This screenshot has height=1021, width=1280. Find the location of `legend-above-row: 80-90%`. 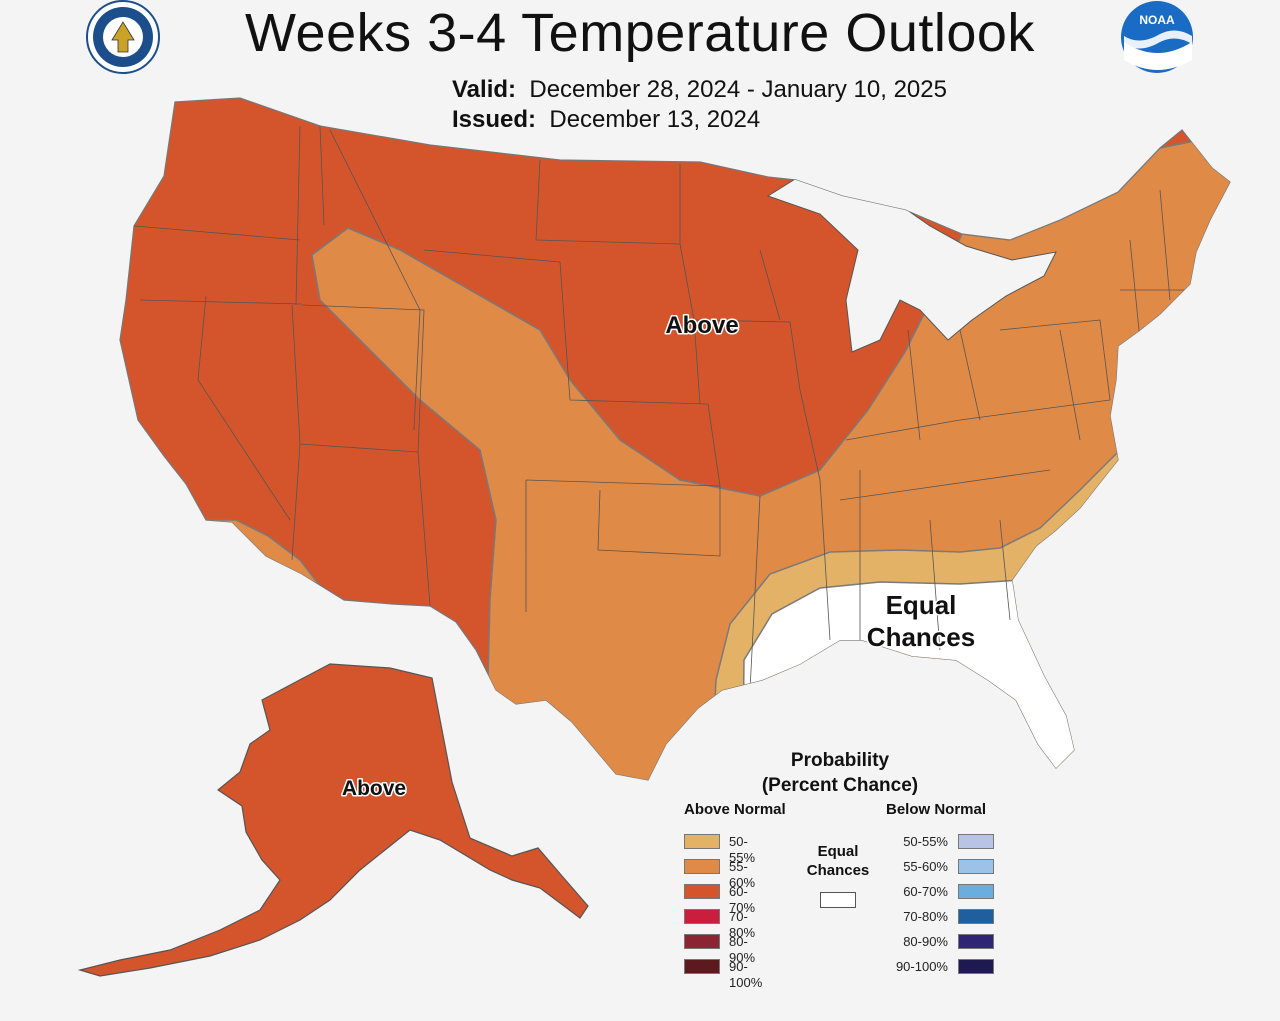

legend-above-row: 80-90% is located at coordinates (377, 949).